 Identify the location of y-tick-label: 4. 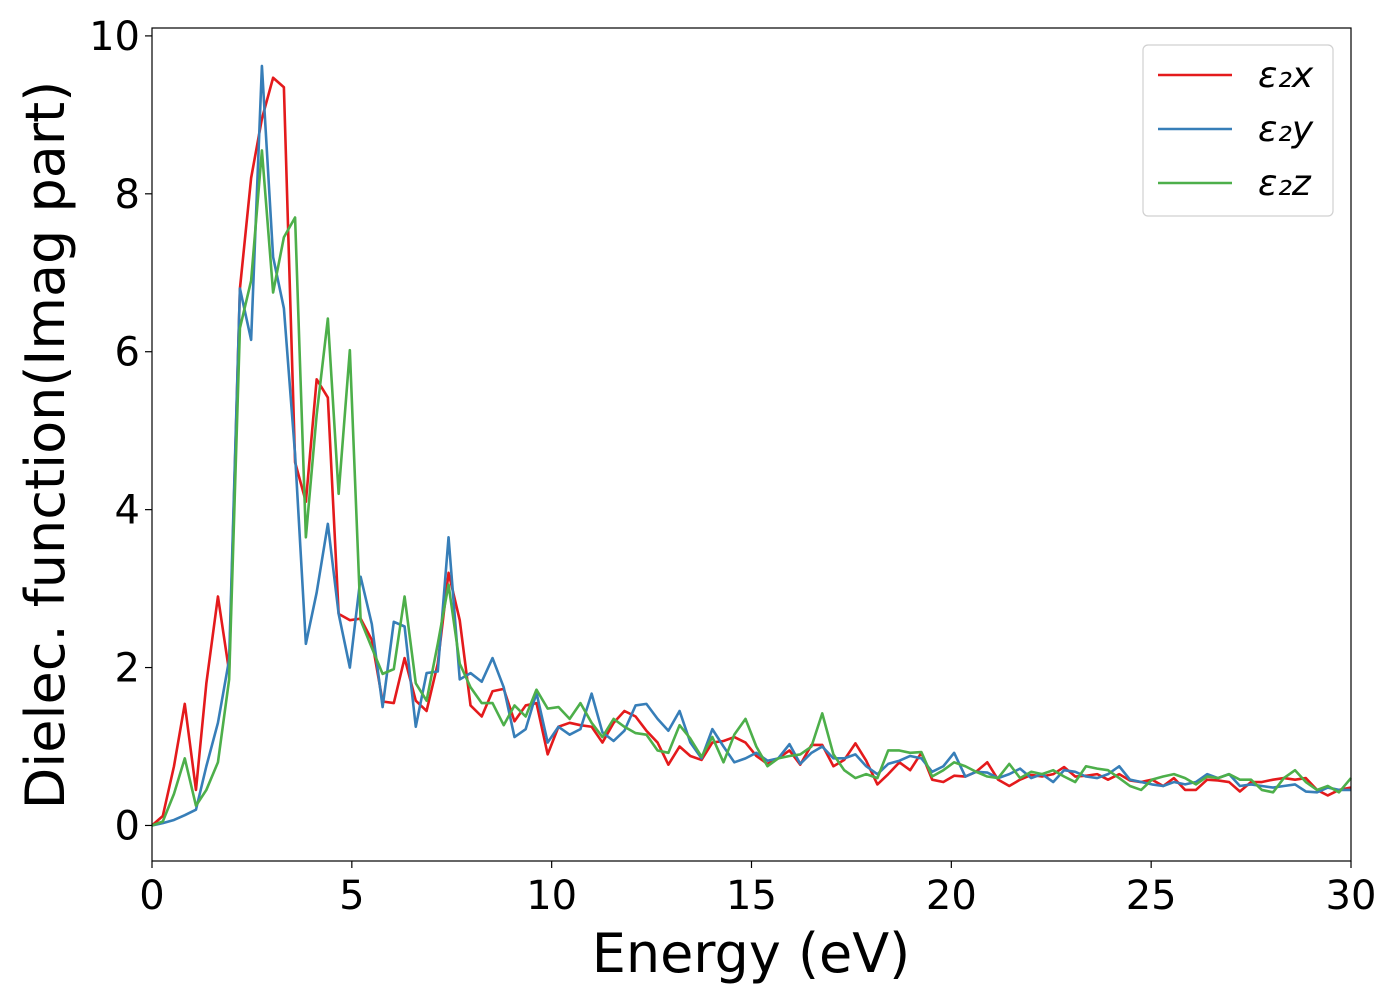
(127, 511).